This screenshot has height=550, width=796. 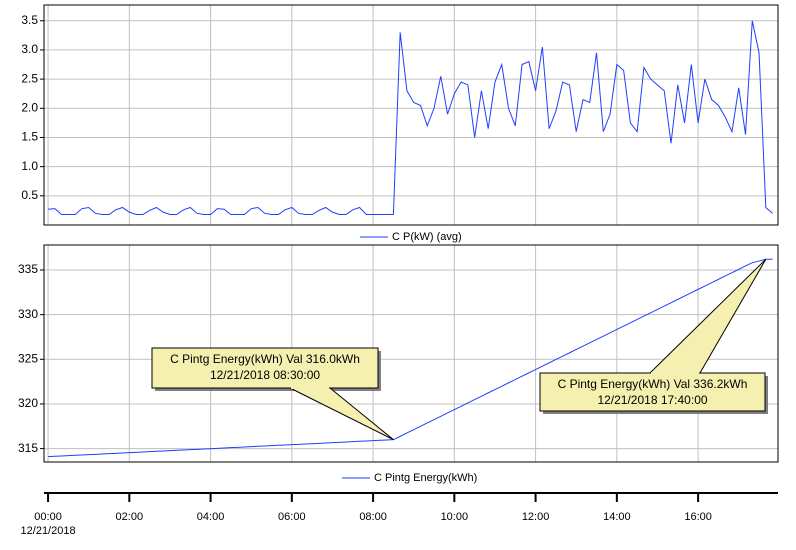 What do you see at coordinates (48, 517) in the screenshot?
I see `x-tick-label: 00:00` at bounding box center [48, 517].